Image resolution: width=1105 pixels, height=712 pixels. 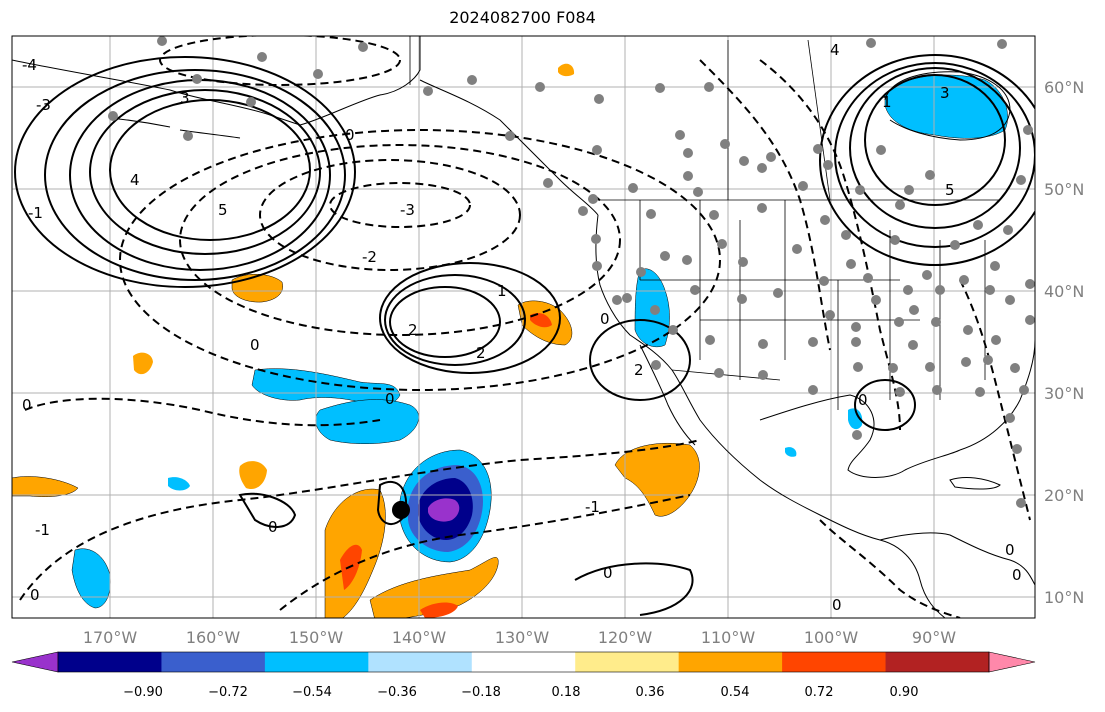 What do you see at coordinates (401, 510) in the screenshot?
I see `storm-center-marker` at bounding box center [401, 510].